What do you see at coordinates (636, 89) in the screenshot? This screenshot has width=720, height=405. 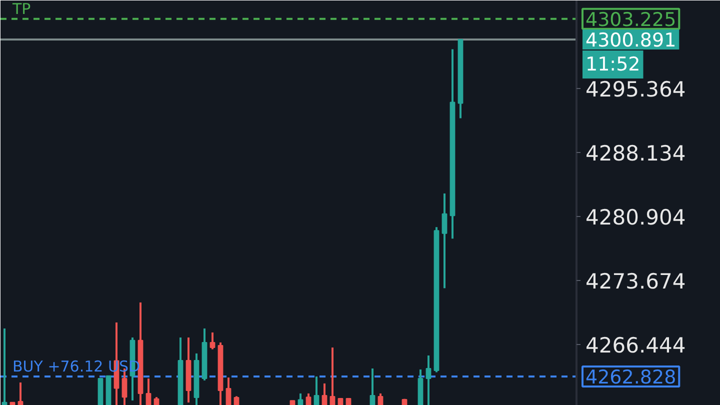 I see `y-tick-label: 4295.364` at bounding box center [636, 89].